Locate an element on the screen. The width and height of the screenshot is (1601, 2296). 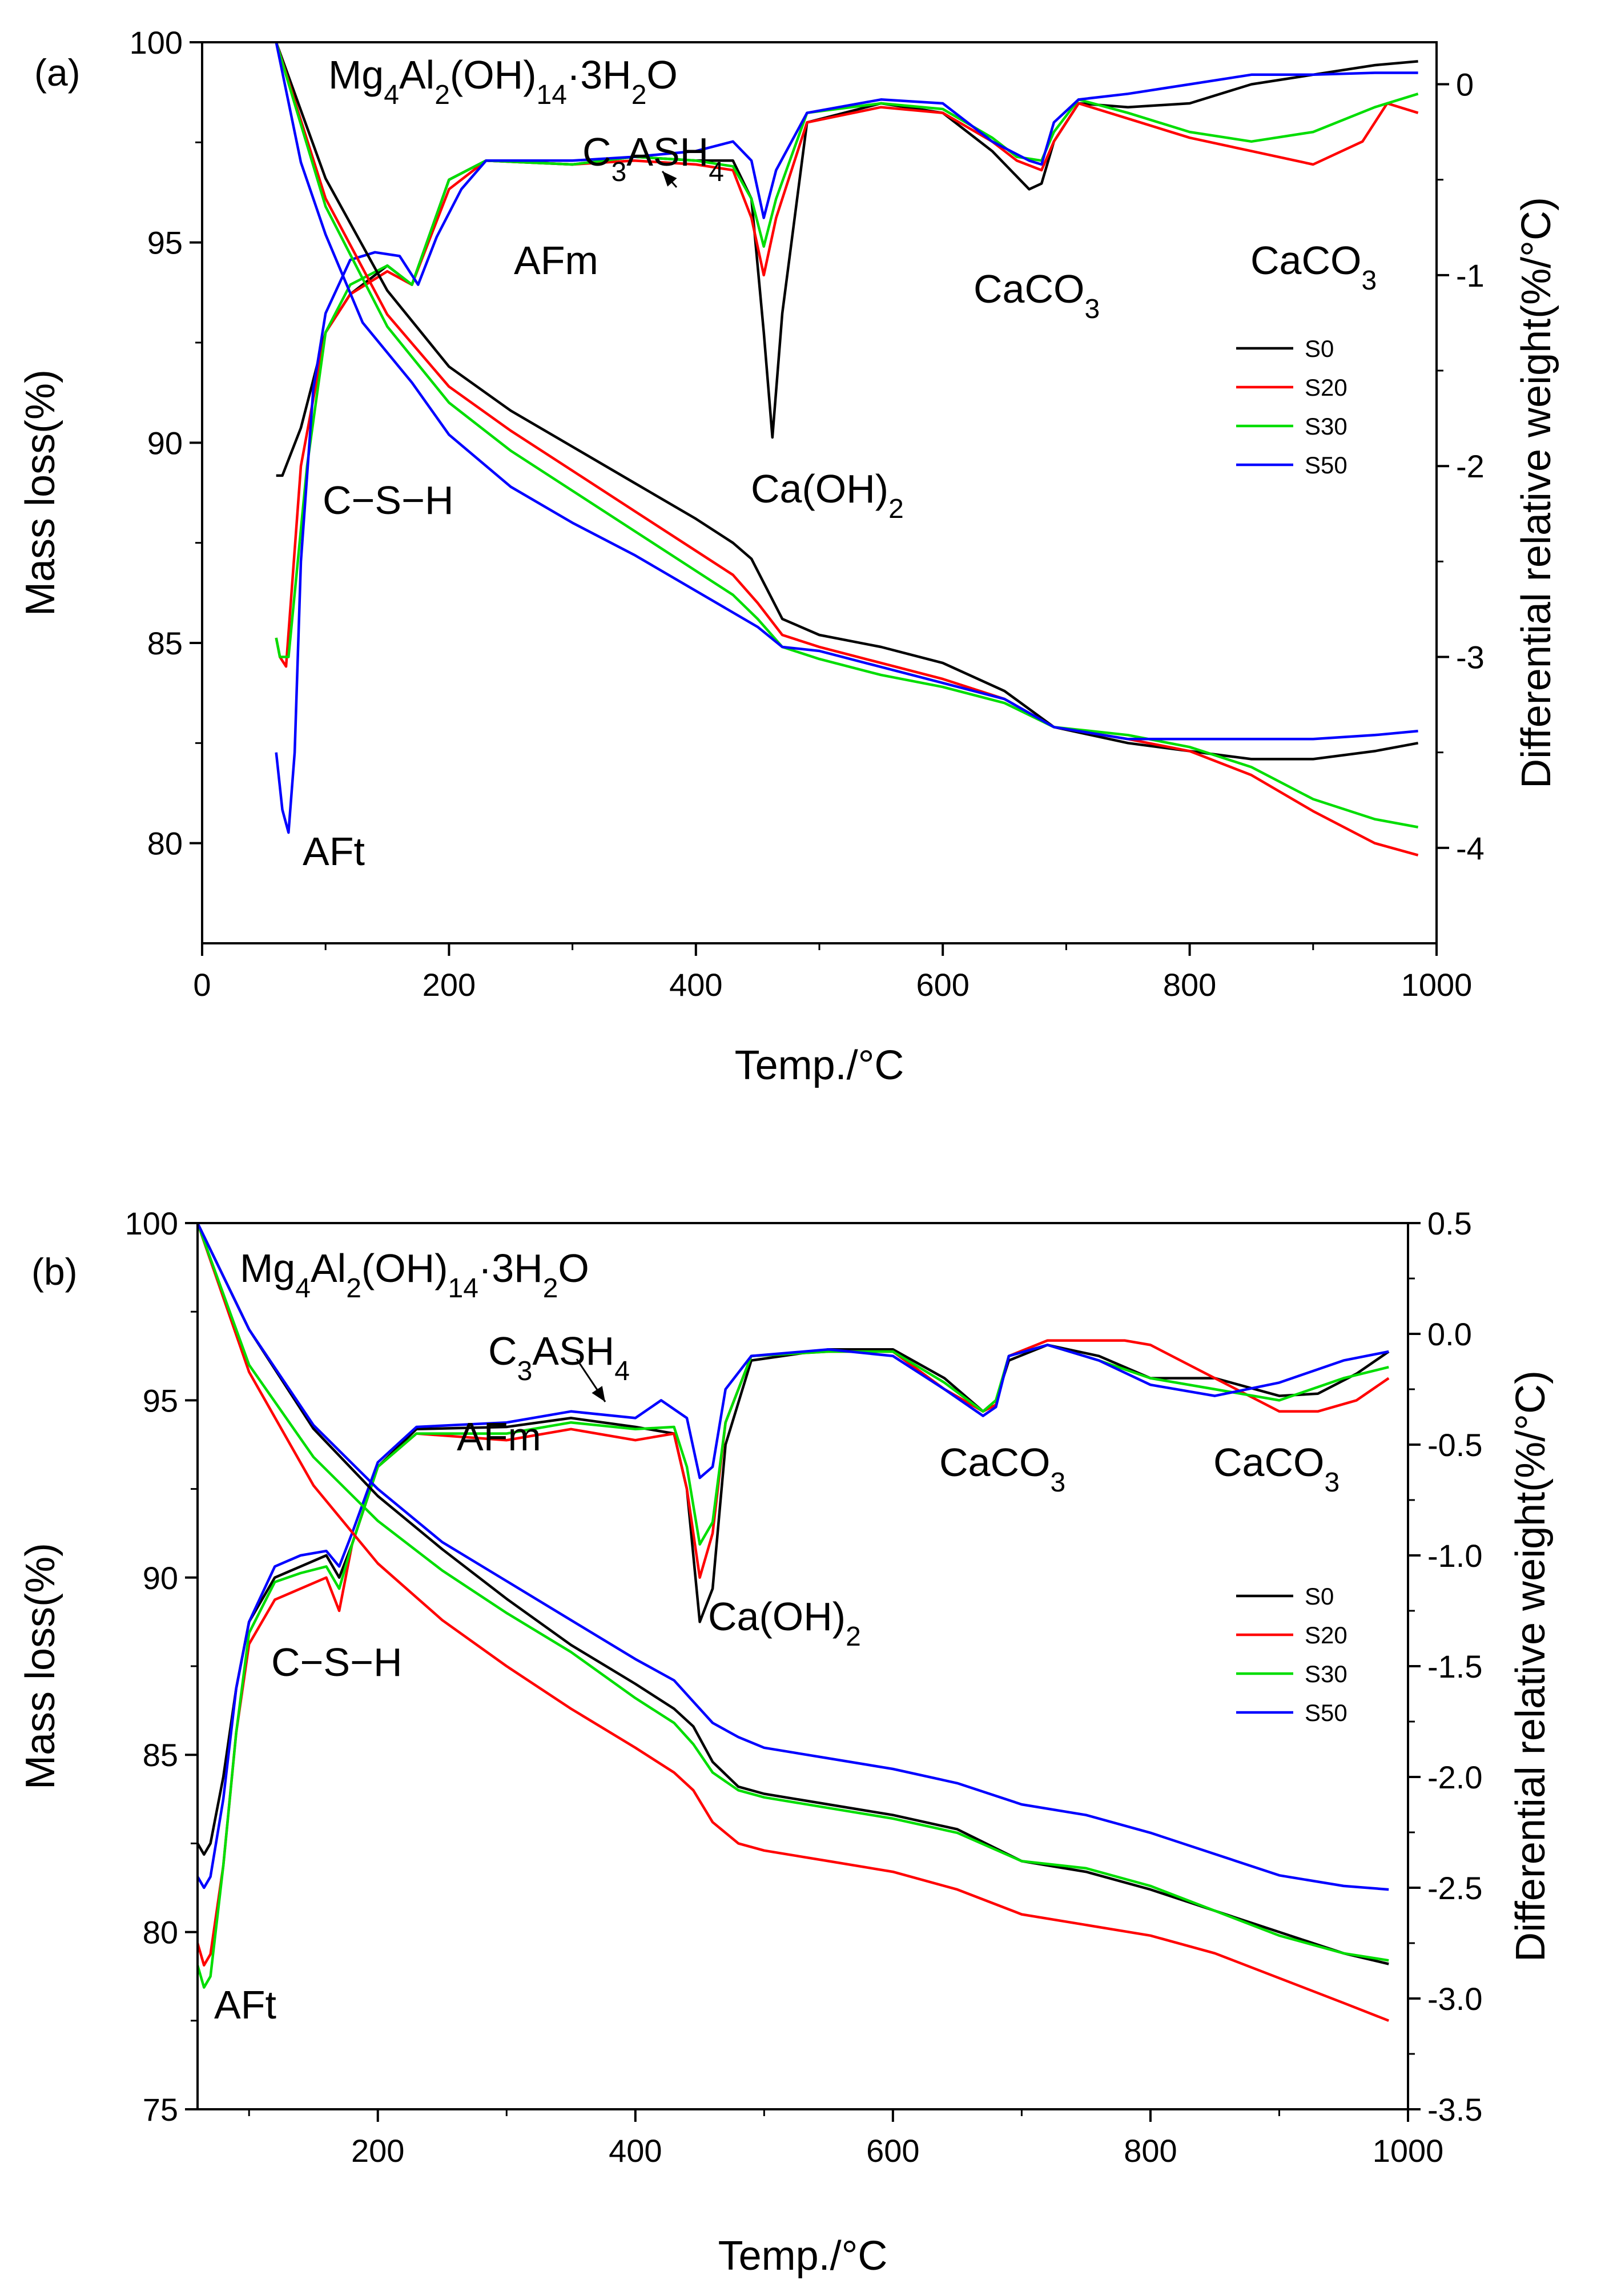
y-left-tick-label: 75 is located at coordinates (160, 2110).